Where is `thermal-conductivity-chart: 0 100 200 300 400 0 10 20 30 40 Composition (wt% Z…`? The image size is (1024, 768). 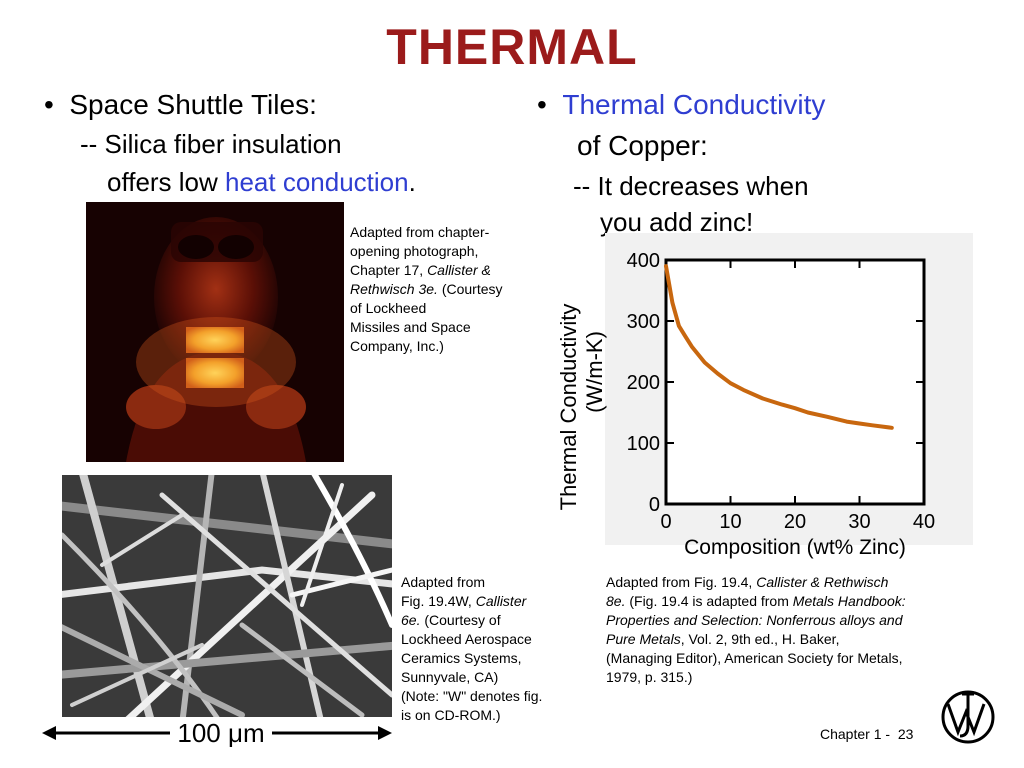 thermal-conductivity-chart: 0 100 200 300 400 0 10 20 30 40 Composition (wt% Z… is located at coordinates (745, 404).